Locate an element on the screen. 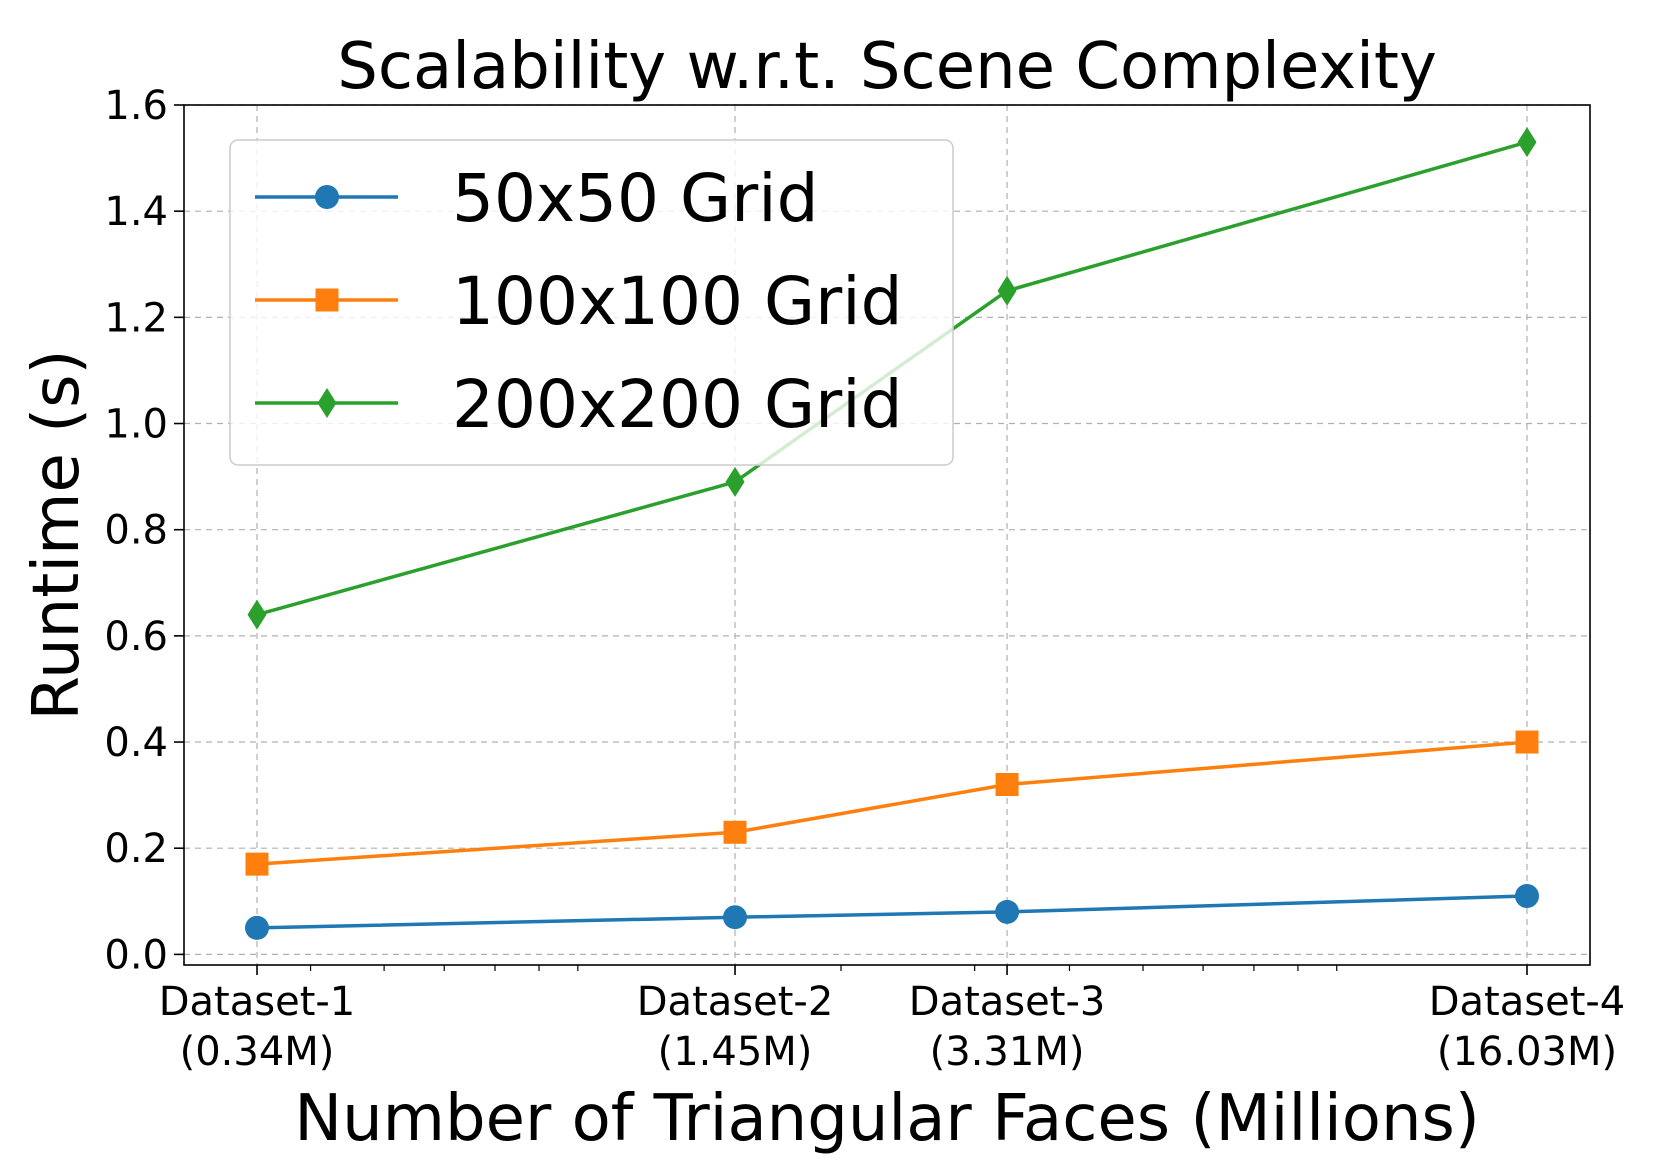 The image size is (1661, 1175). legend-item: 100x100 Grid is located at coordinates (579, 301).